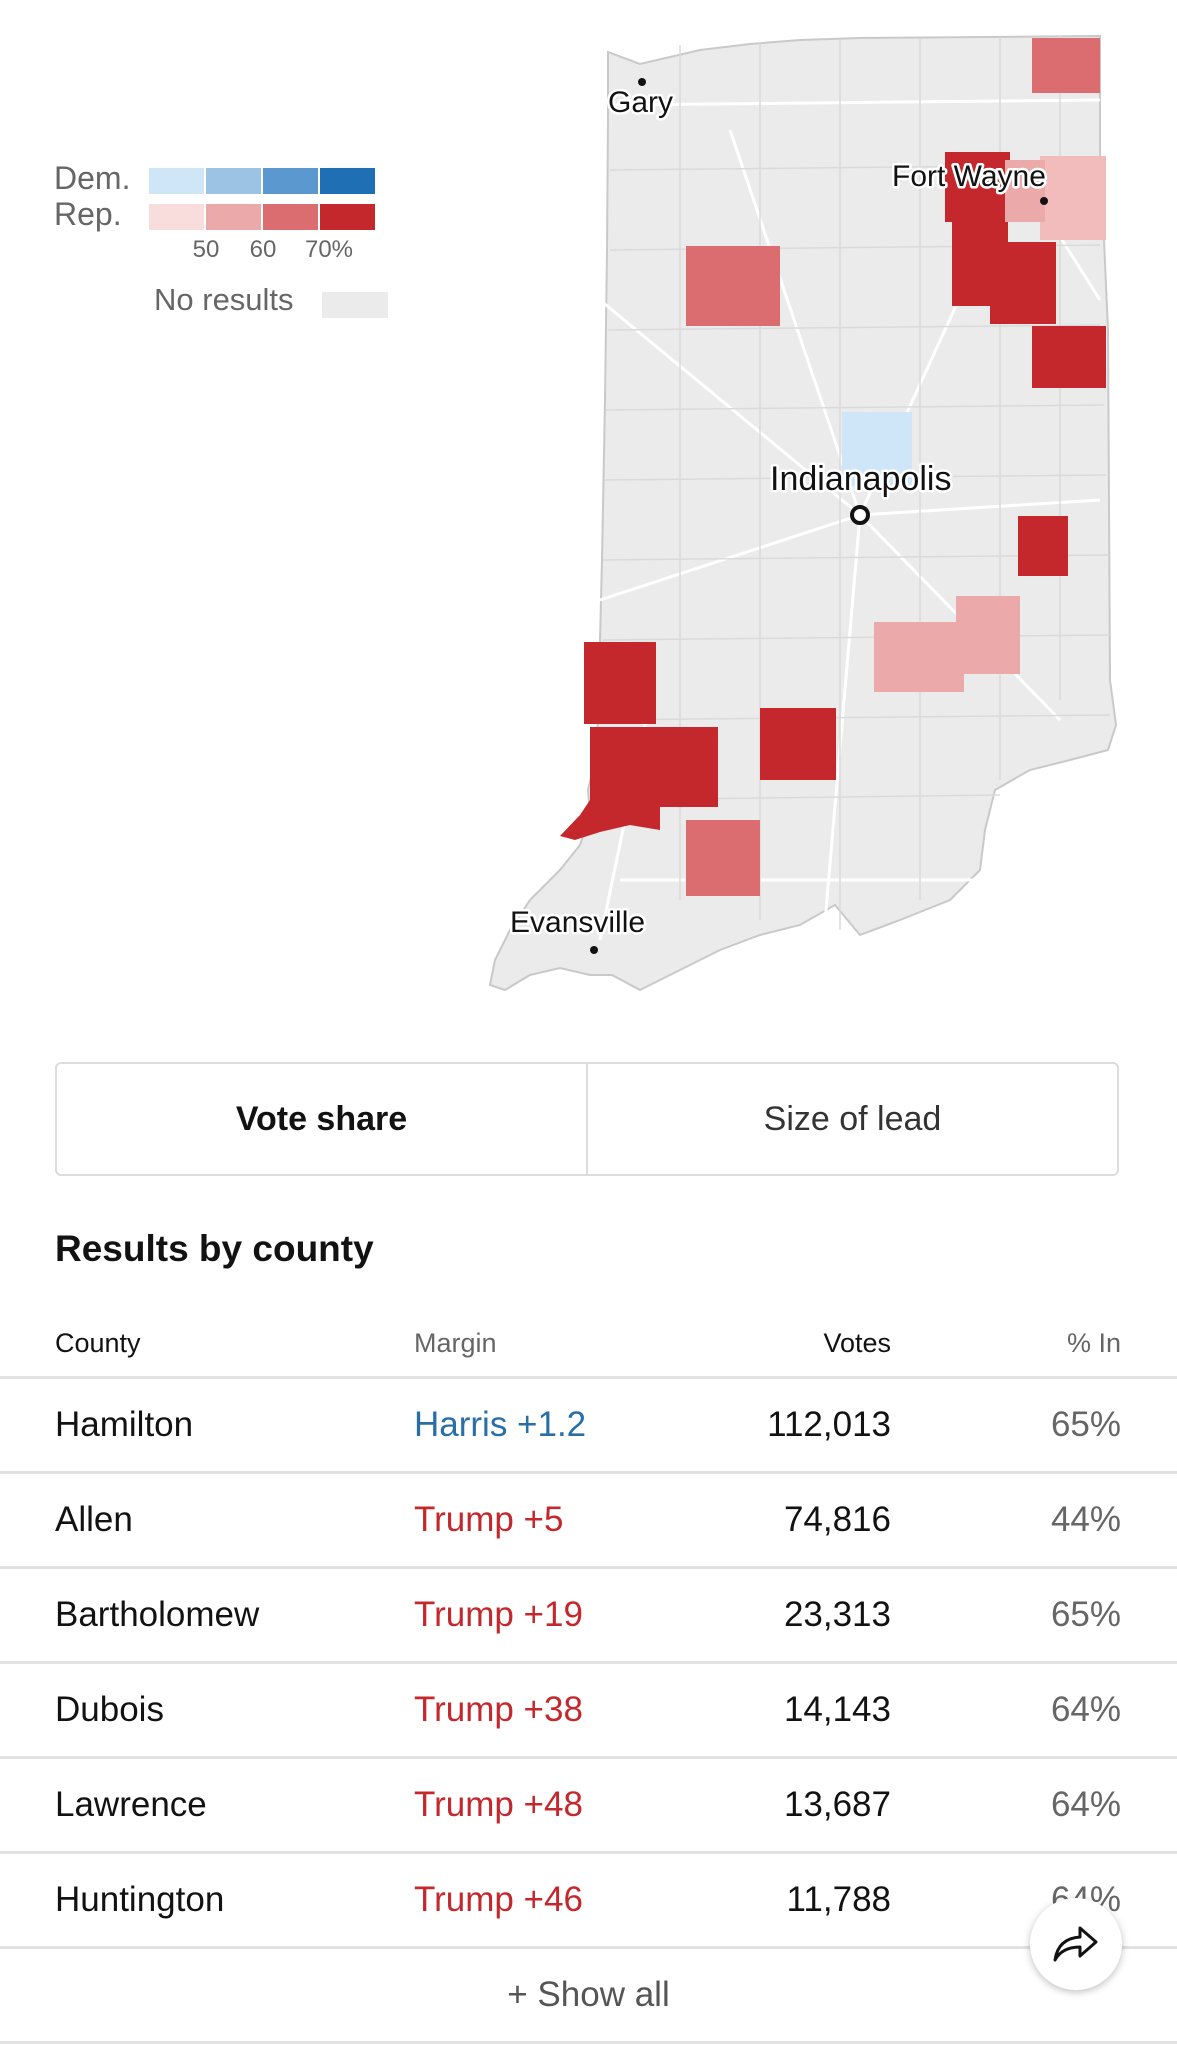 The height and width of the screenshot is (2047, 1177). I want to click on legend-rep-swatches, so click(262, 217).